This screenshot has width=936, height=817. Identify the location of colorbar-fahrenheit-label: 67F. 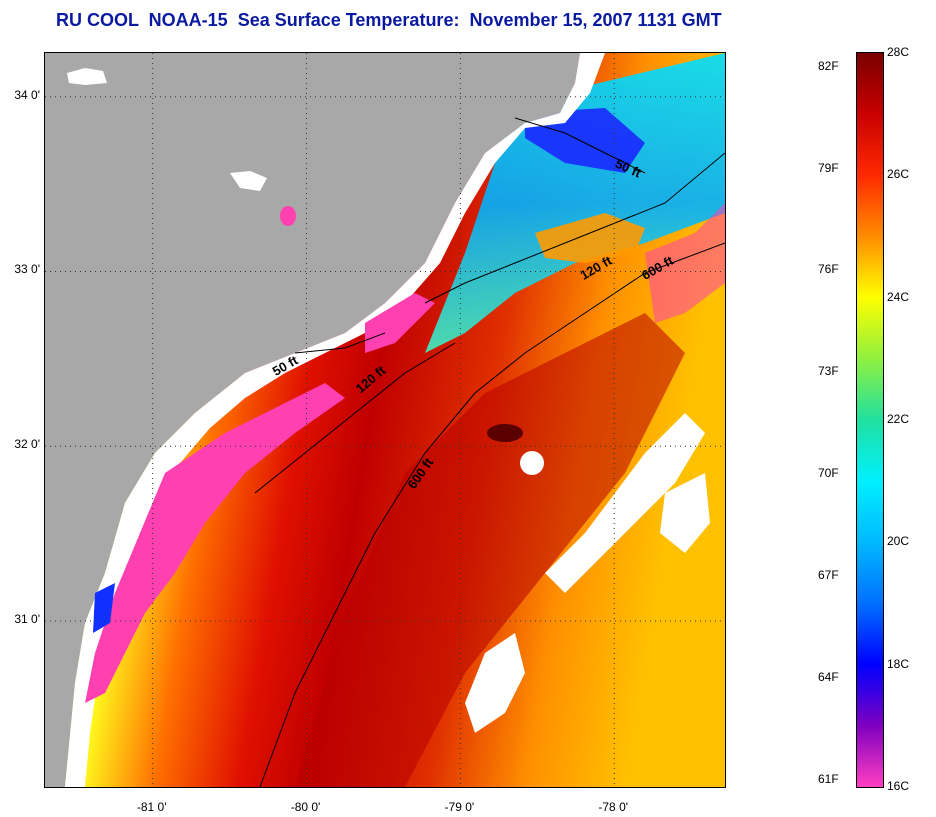
(828, 575).